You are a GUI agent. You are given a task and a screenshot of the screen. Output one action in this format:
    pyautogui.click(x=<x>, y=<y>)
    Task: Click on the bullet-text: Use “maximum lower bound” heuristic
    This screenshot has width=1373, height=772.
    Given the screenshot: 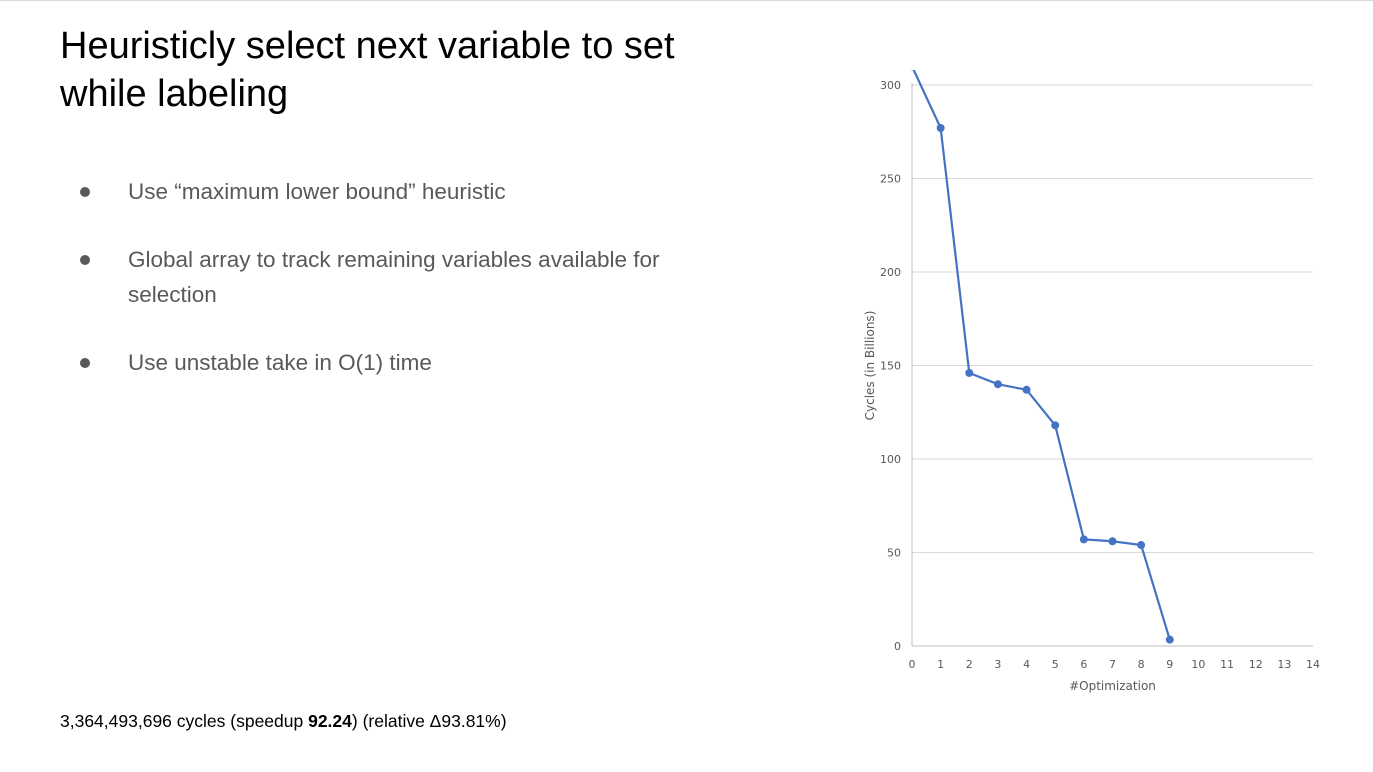 What is the action you would take?
    pyautogui.click(x=317, y=191)
    